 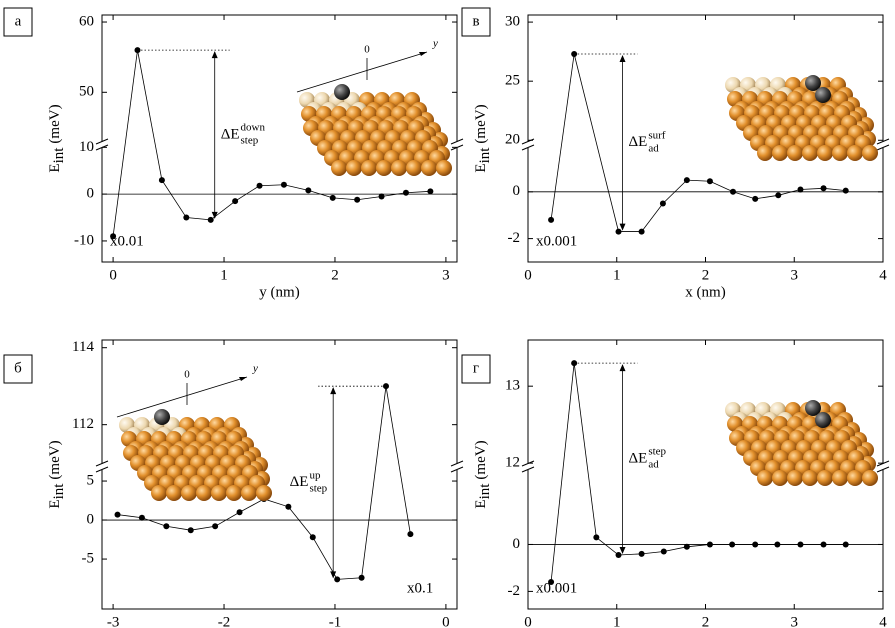 I want to click on y-tick-label: 5, so click(x=91, y=480).